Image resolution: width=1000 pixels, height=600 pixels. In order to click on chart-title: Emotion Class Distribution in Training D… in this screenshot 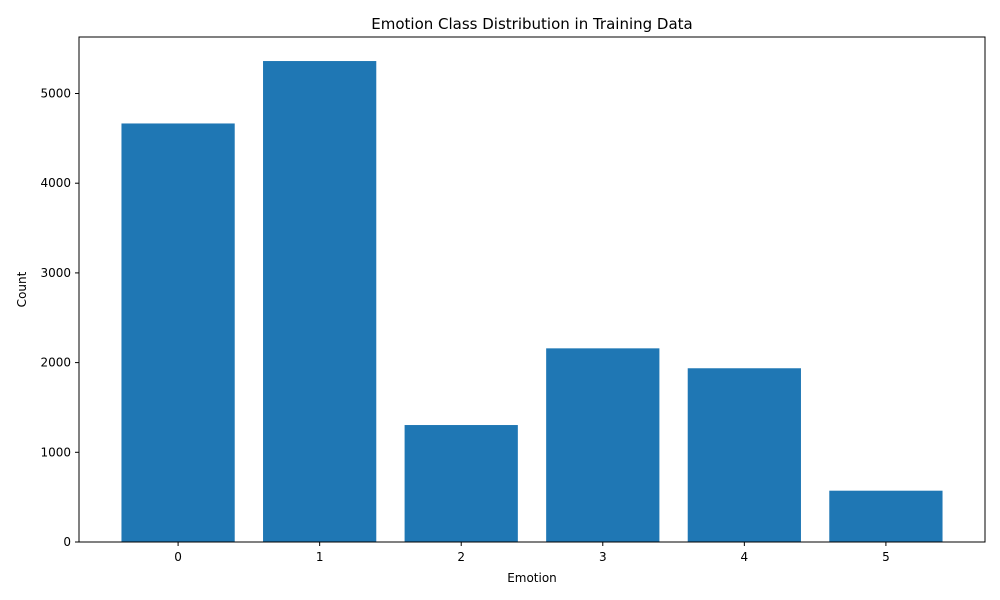, I will do `click(532, 24)`.